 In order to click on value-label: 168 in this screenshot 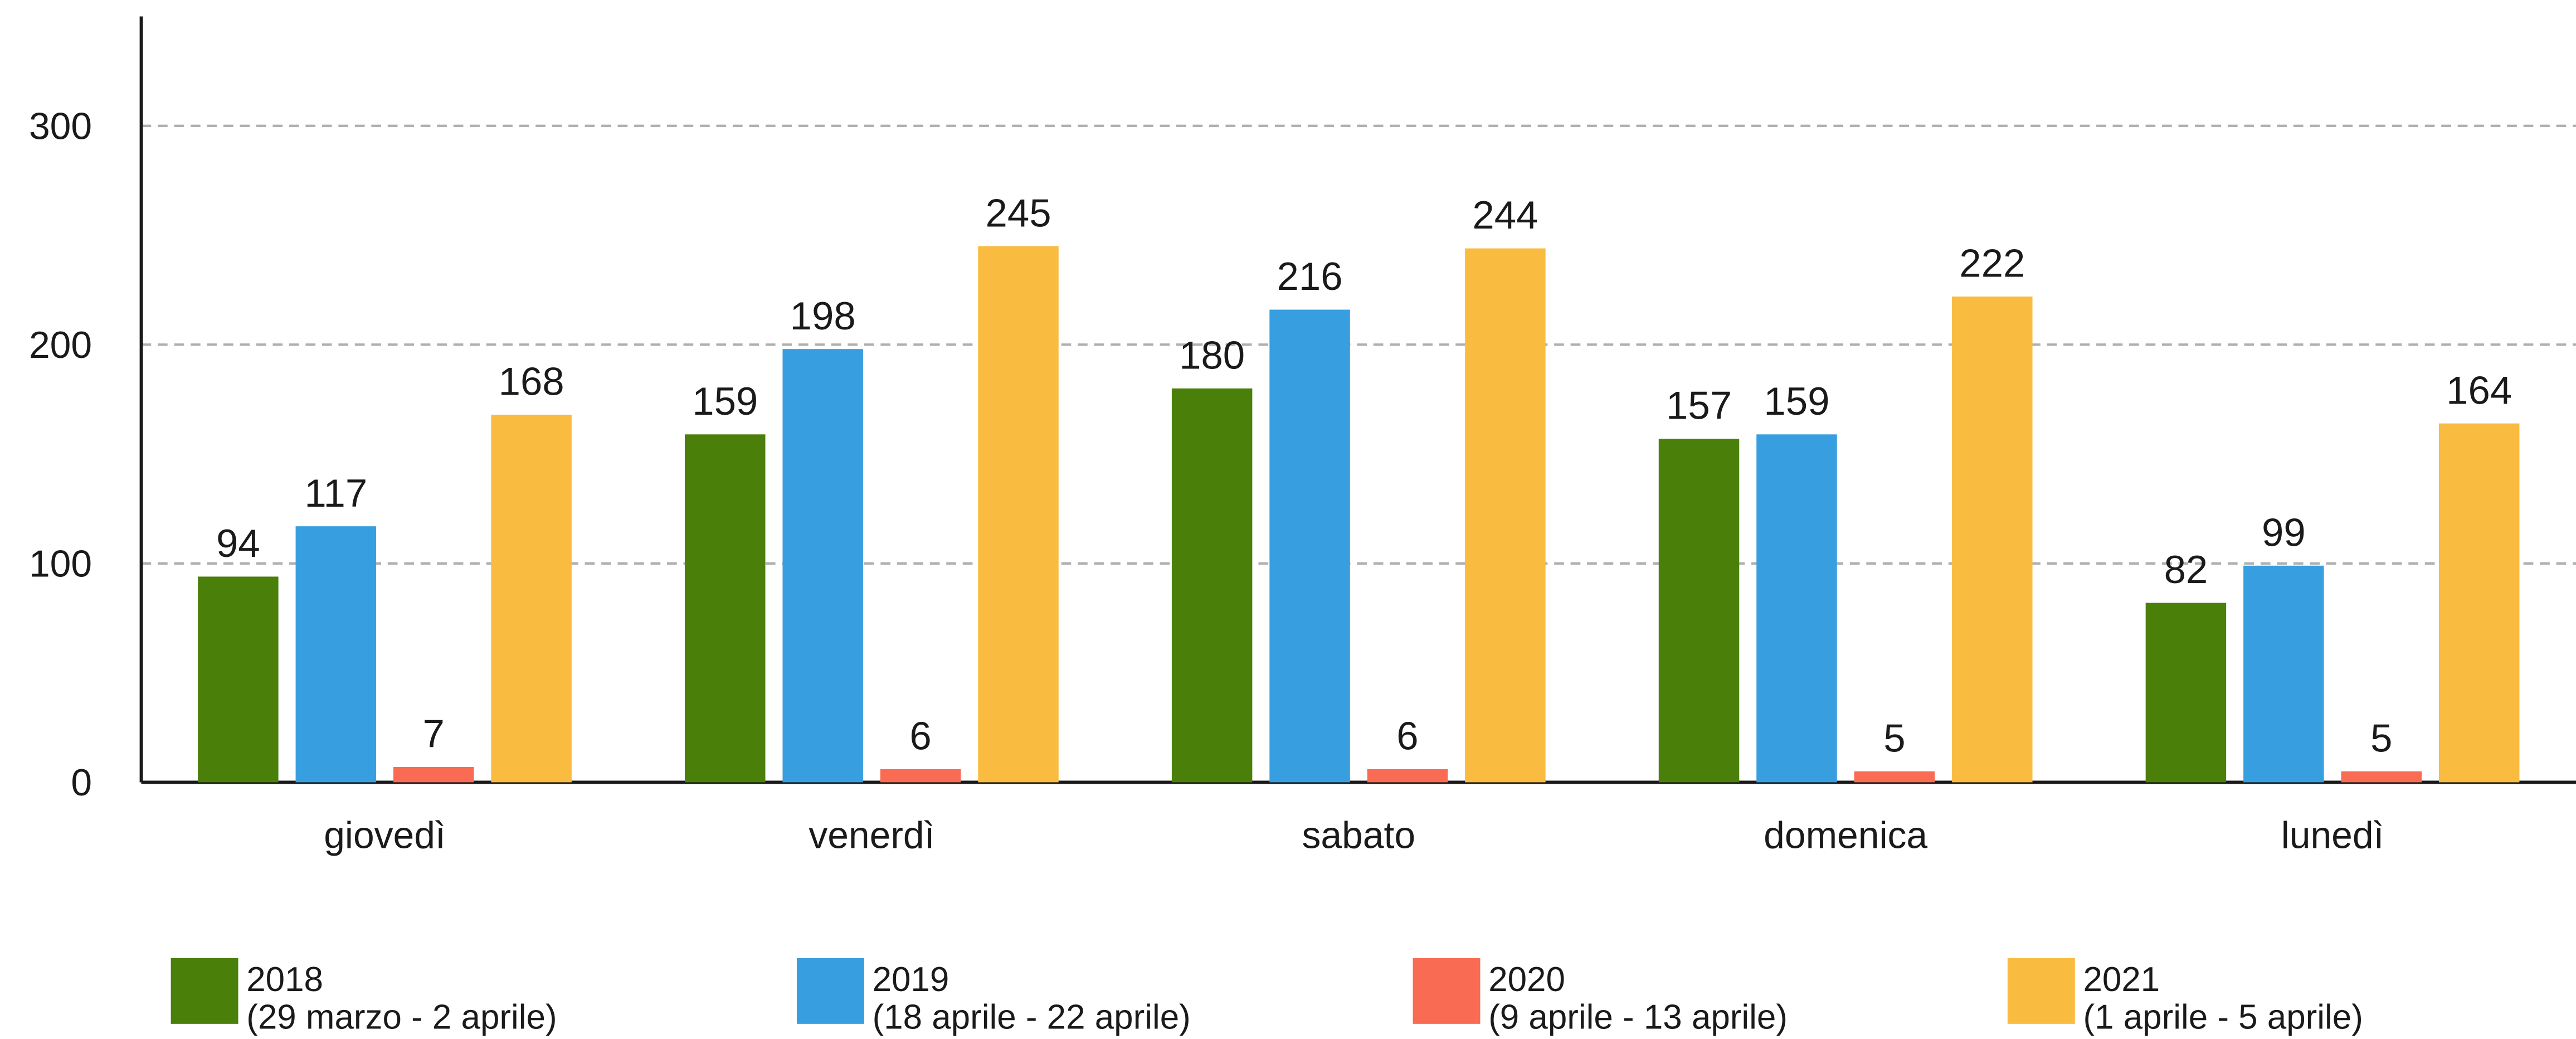, I will do `click(531, 382)`.